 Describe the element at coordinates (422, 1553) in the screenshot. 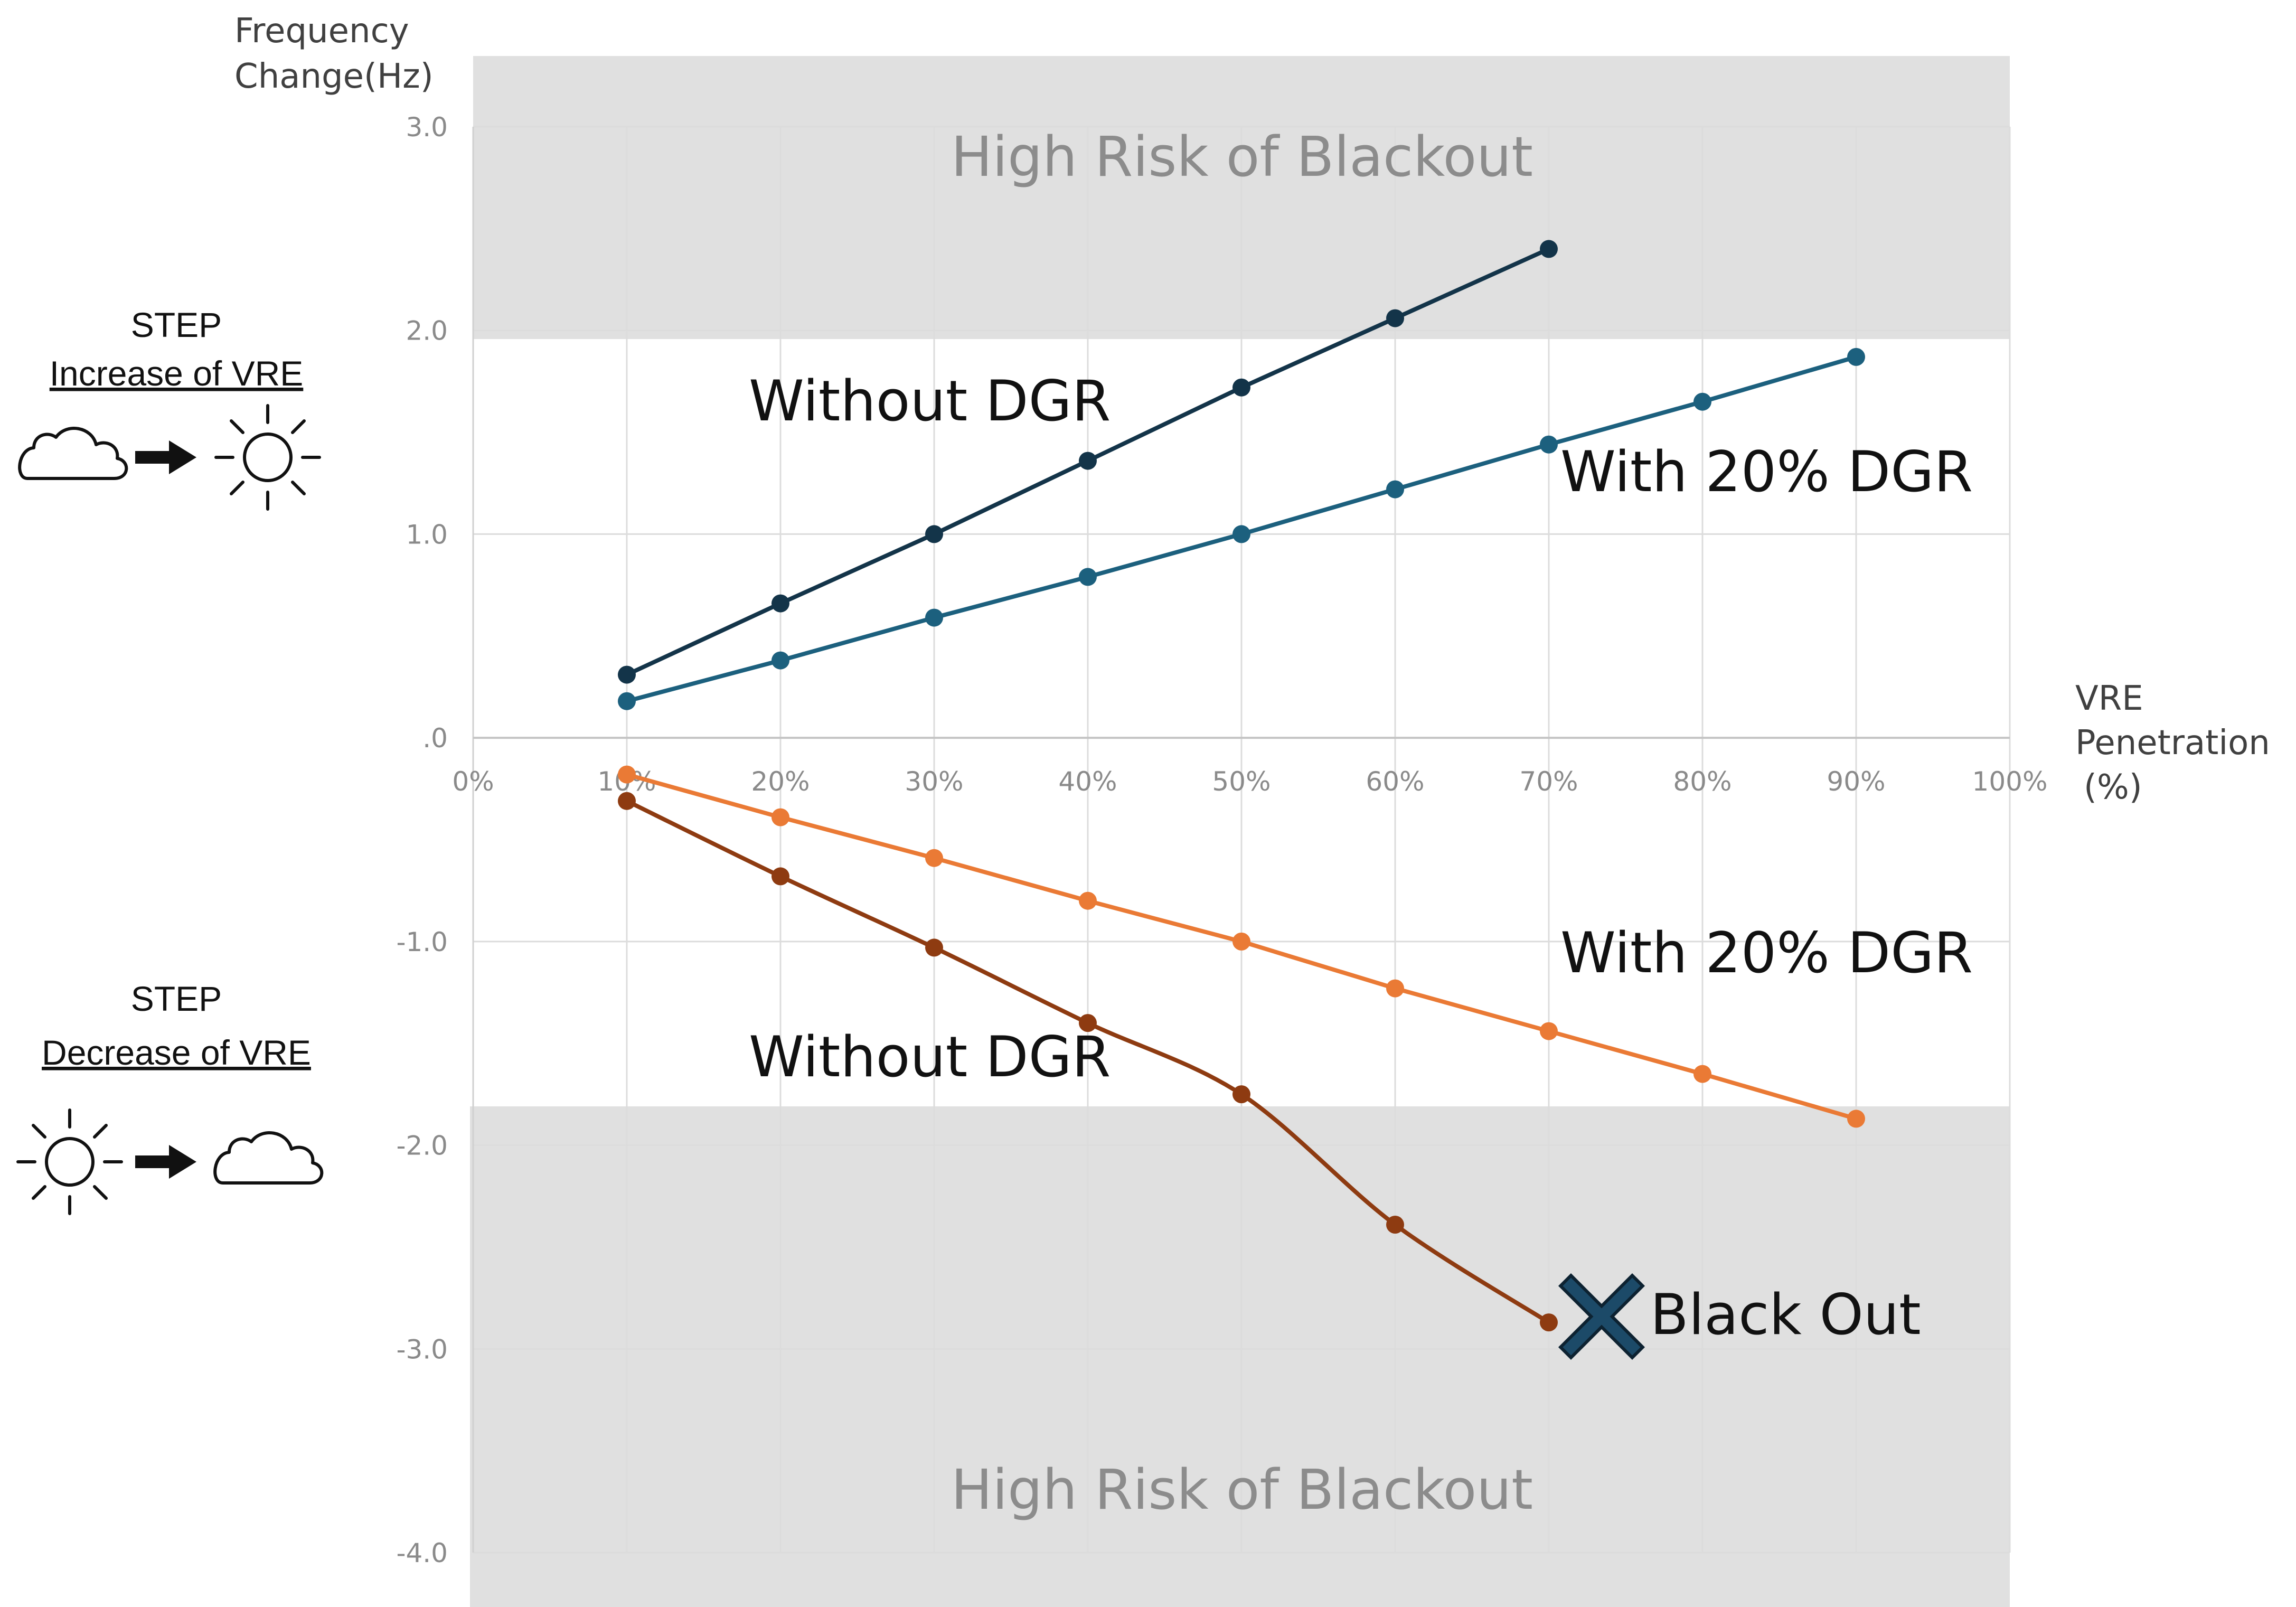

I see `y-tick-label: -4.0` at that location.